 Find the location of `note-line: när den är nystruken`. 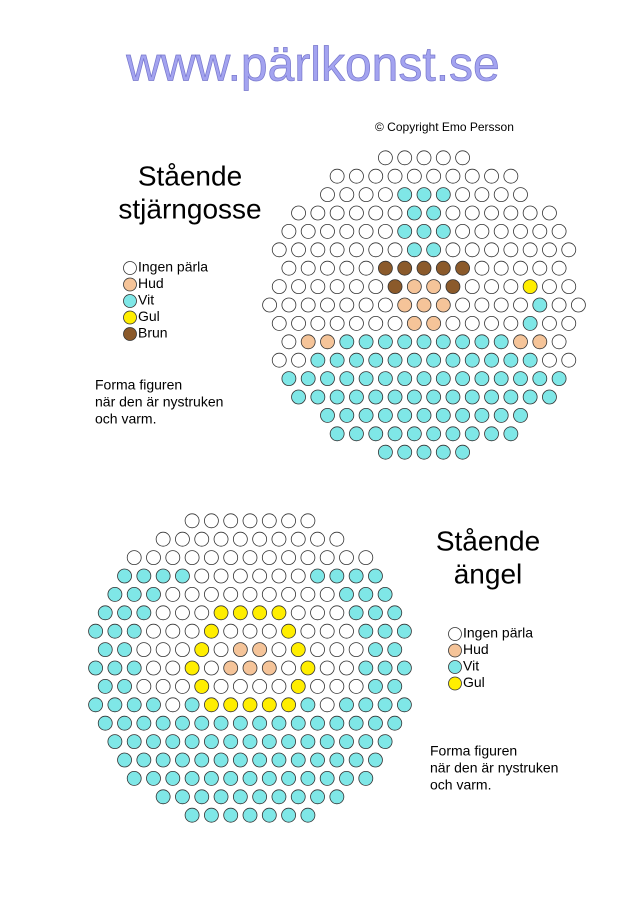

note-line: när den är nystruken is located at coordinates (494, 768).